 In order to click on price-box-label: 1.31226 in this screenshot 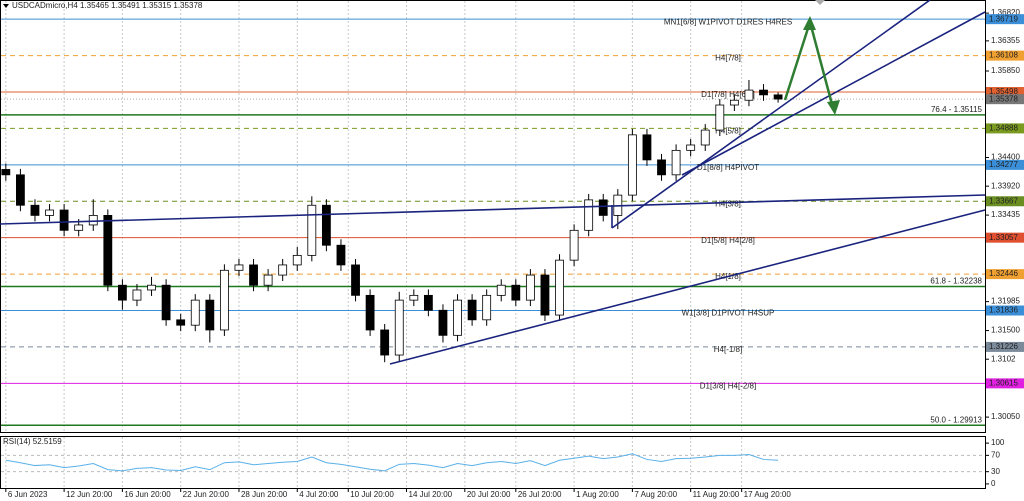, I will do `click(1003, 346)`.